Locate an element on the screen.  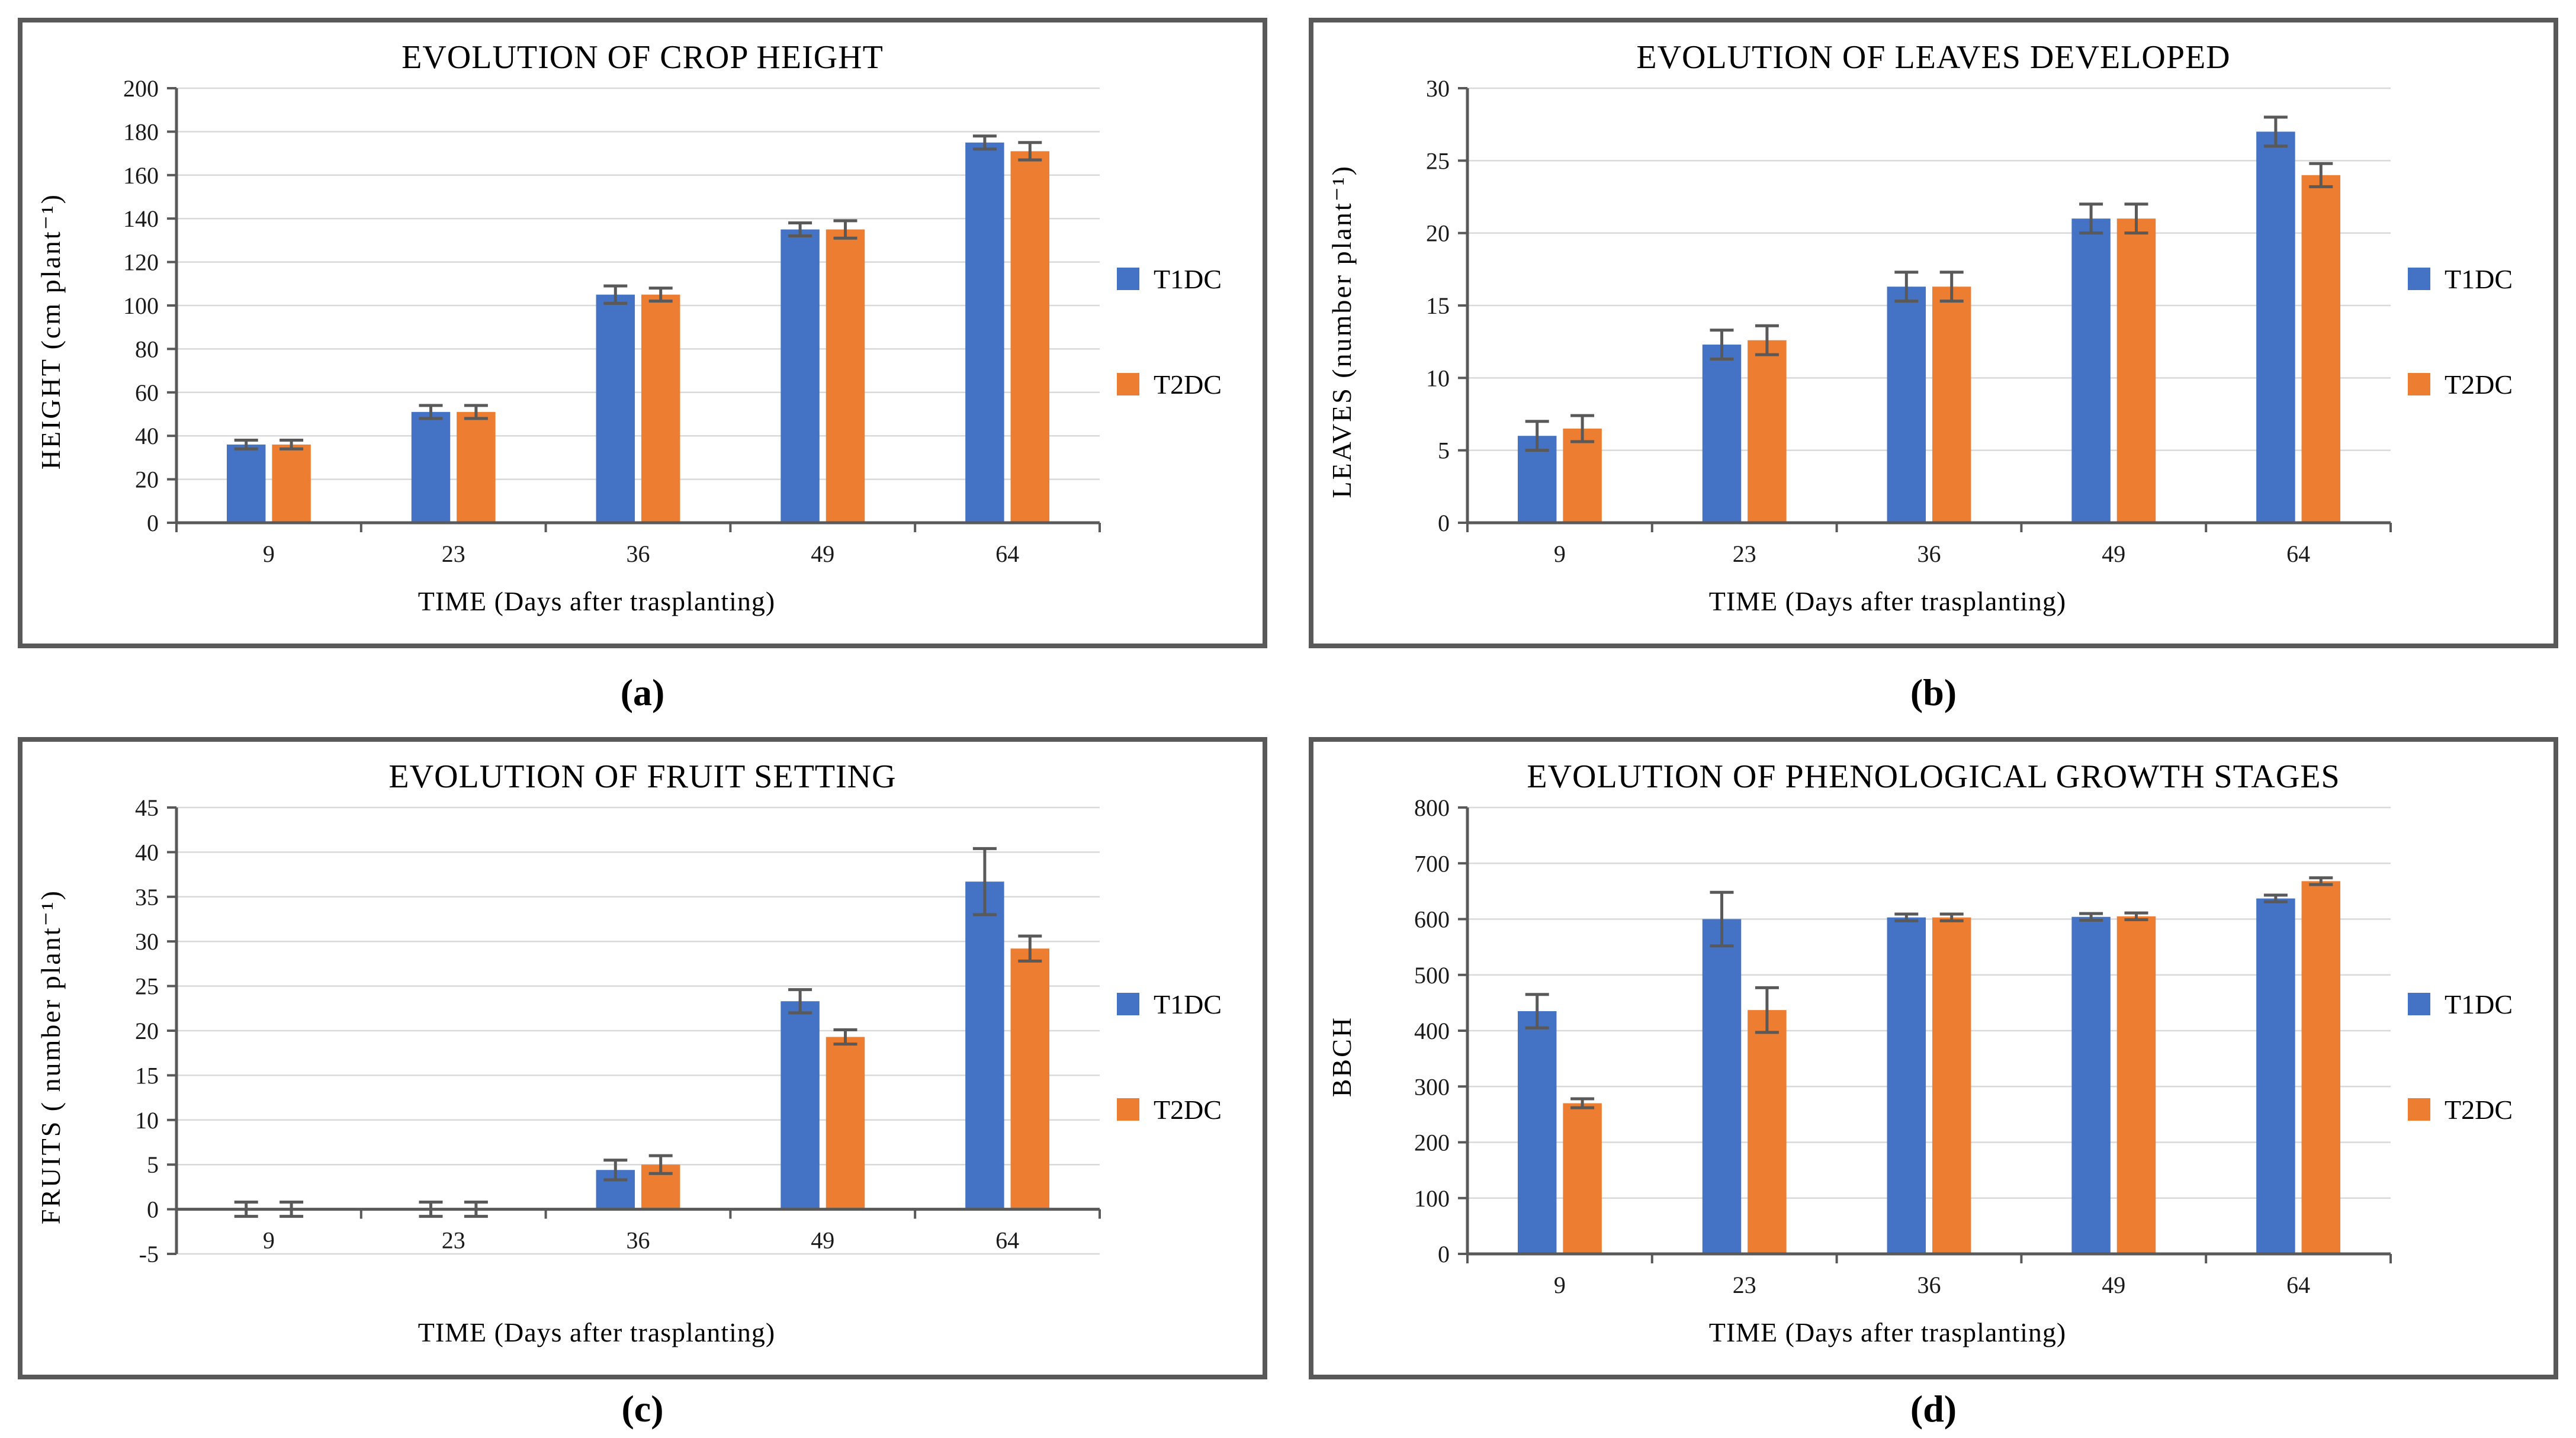
y-axis-label-c: FRUITS ( number plant⁻¹) is located at coordinates (50, 1057).